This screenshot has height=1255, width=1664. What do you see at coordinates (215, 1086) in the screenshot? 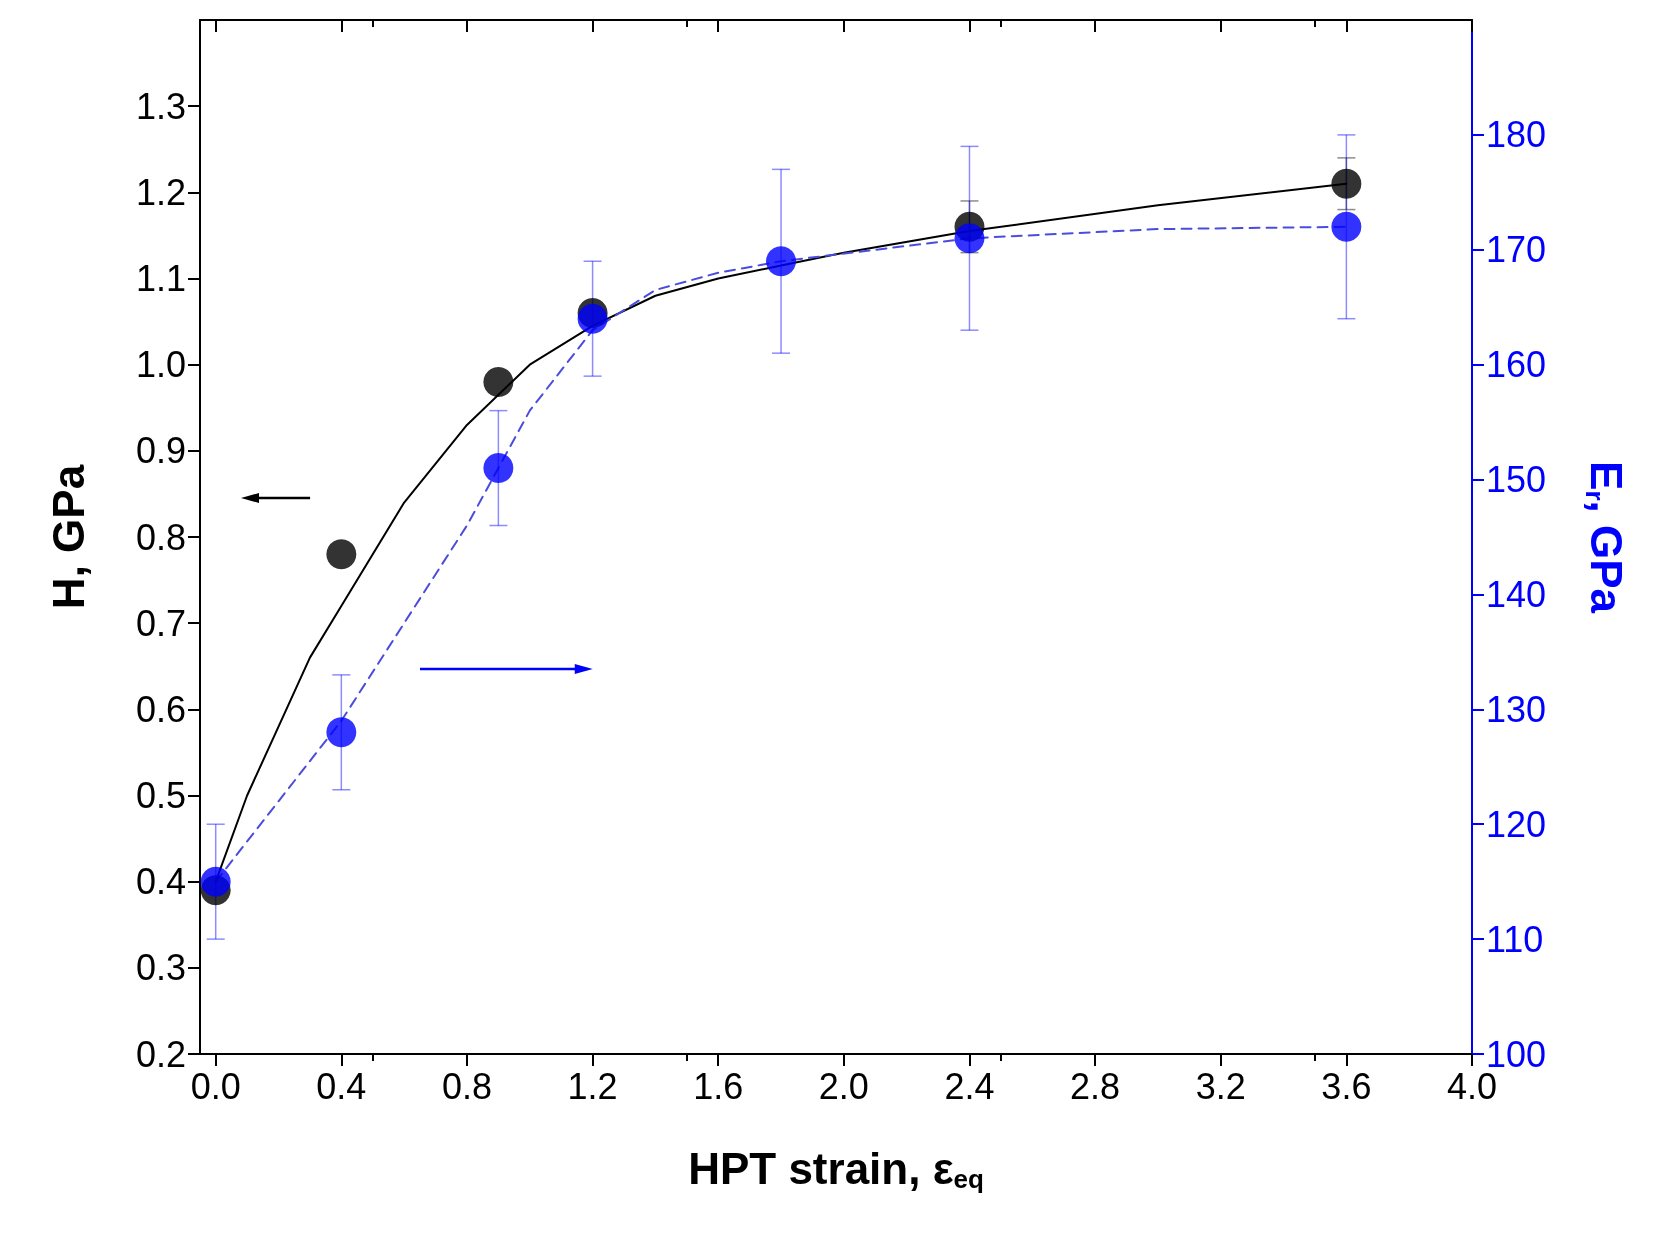
I see `x-tick-label: 0.0` at bounding box center [215, 1086].